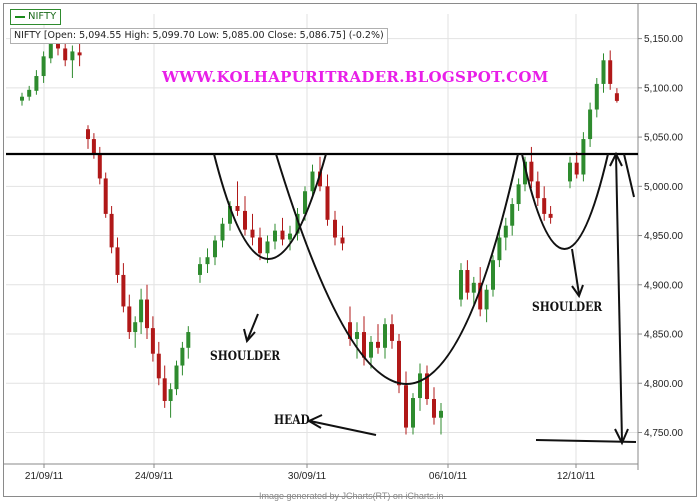 The height and width of the screenshot is (501, 700). Describe the element at coordinates (621, 437) in the screenshot. I see `target-arrowhead-bottom` at that location.